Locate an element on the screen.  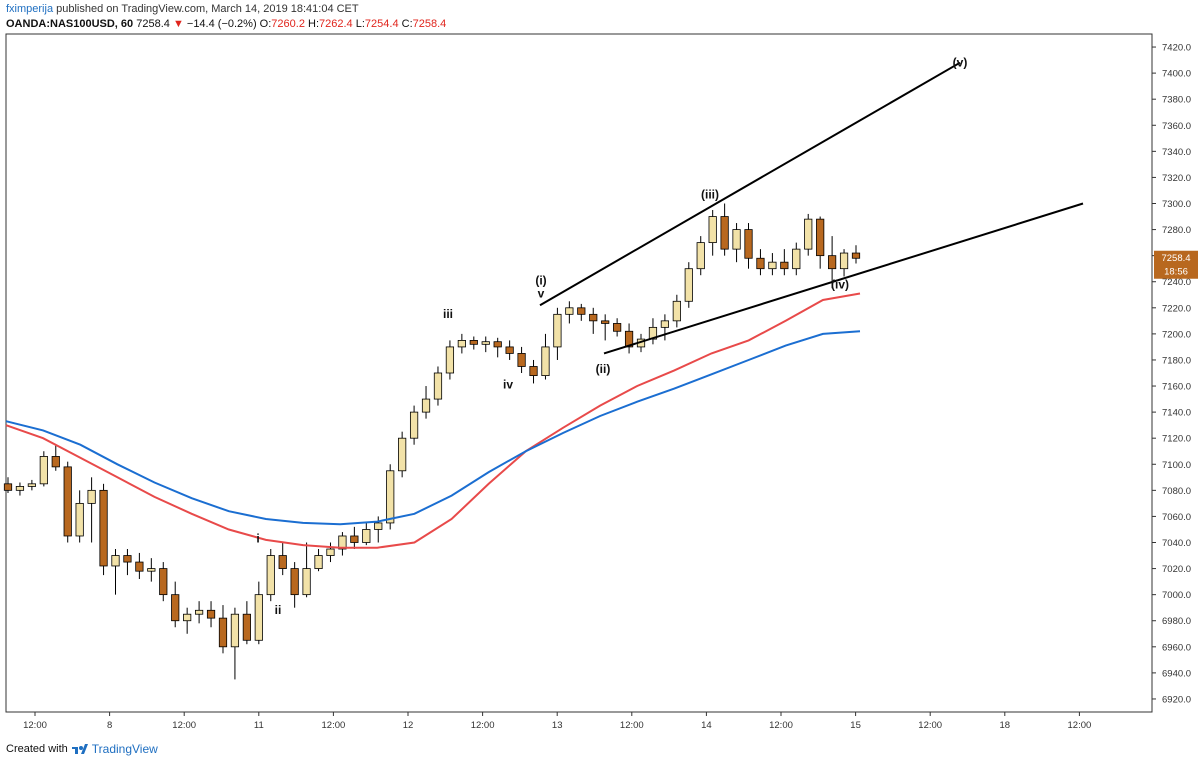
y-tick-label: 7320.0 is located at coordinates (1176, 178).